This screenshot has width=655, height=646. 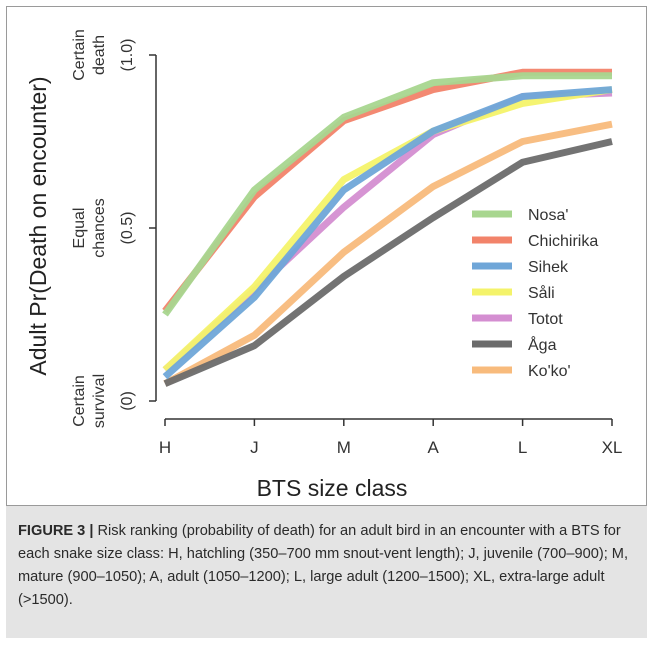 I want to click on y-axis-label: Adult Pr(Death on encounter), so click(x=38, y=225).